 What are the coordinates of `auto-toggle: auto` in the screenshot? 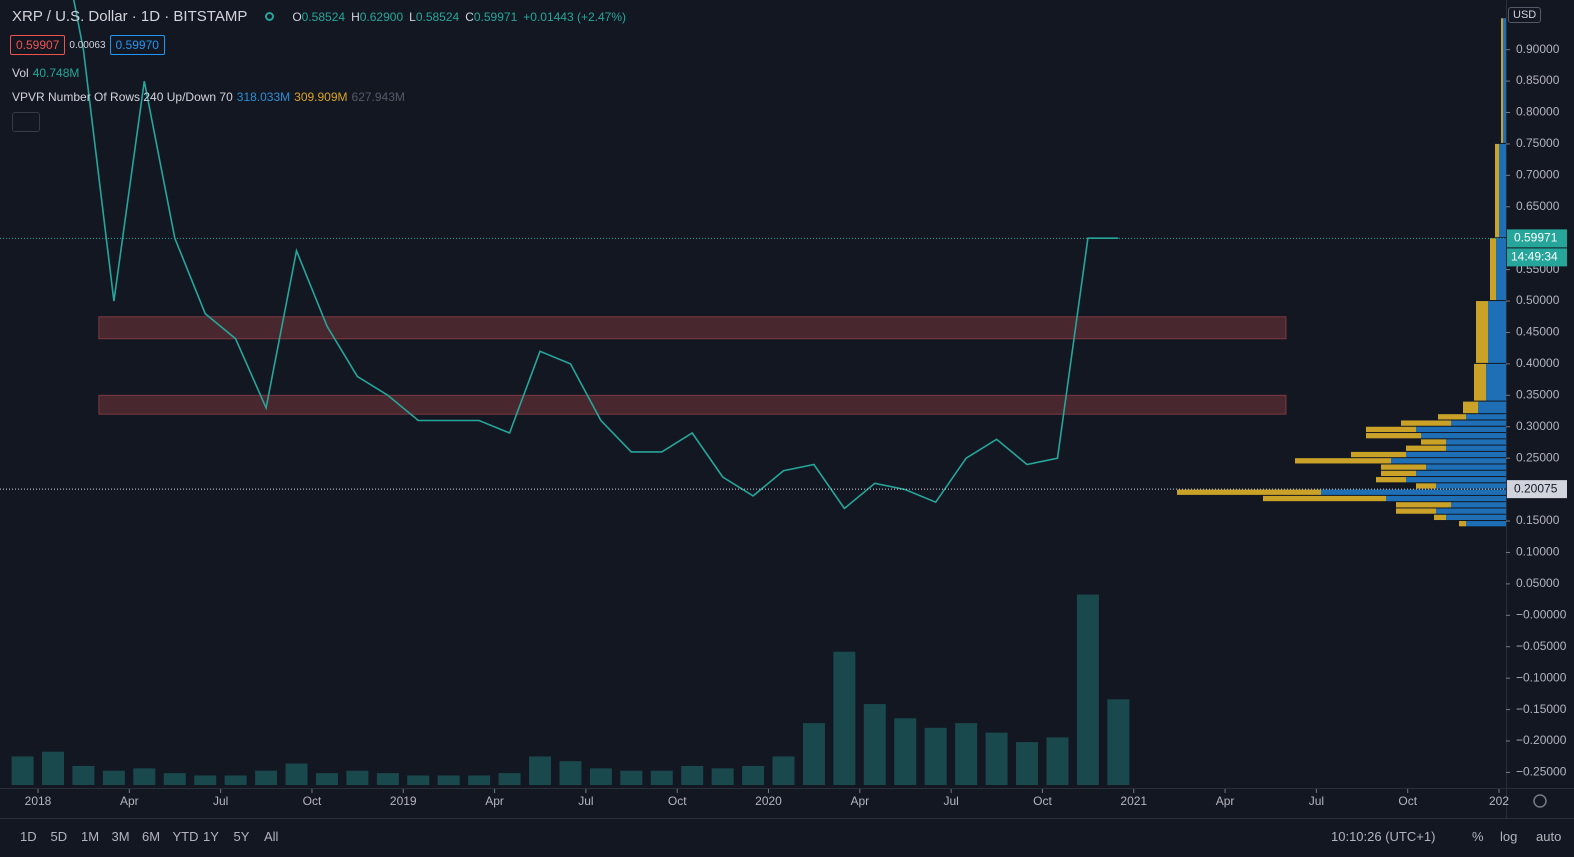 It's located at (1549, 836).